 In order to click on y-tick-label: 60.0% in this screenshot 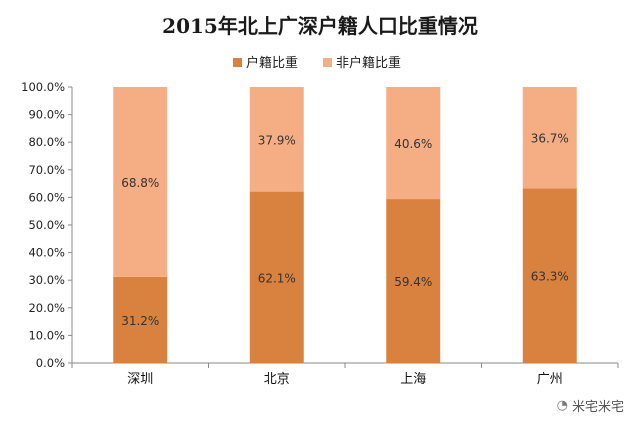, I will do `click(46, 197)`.